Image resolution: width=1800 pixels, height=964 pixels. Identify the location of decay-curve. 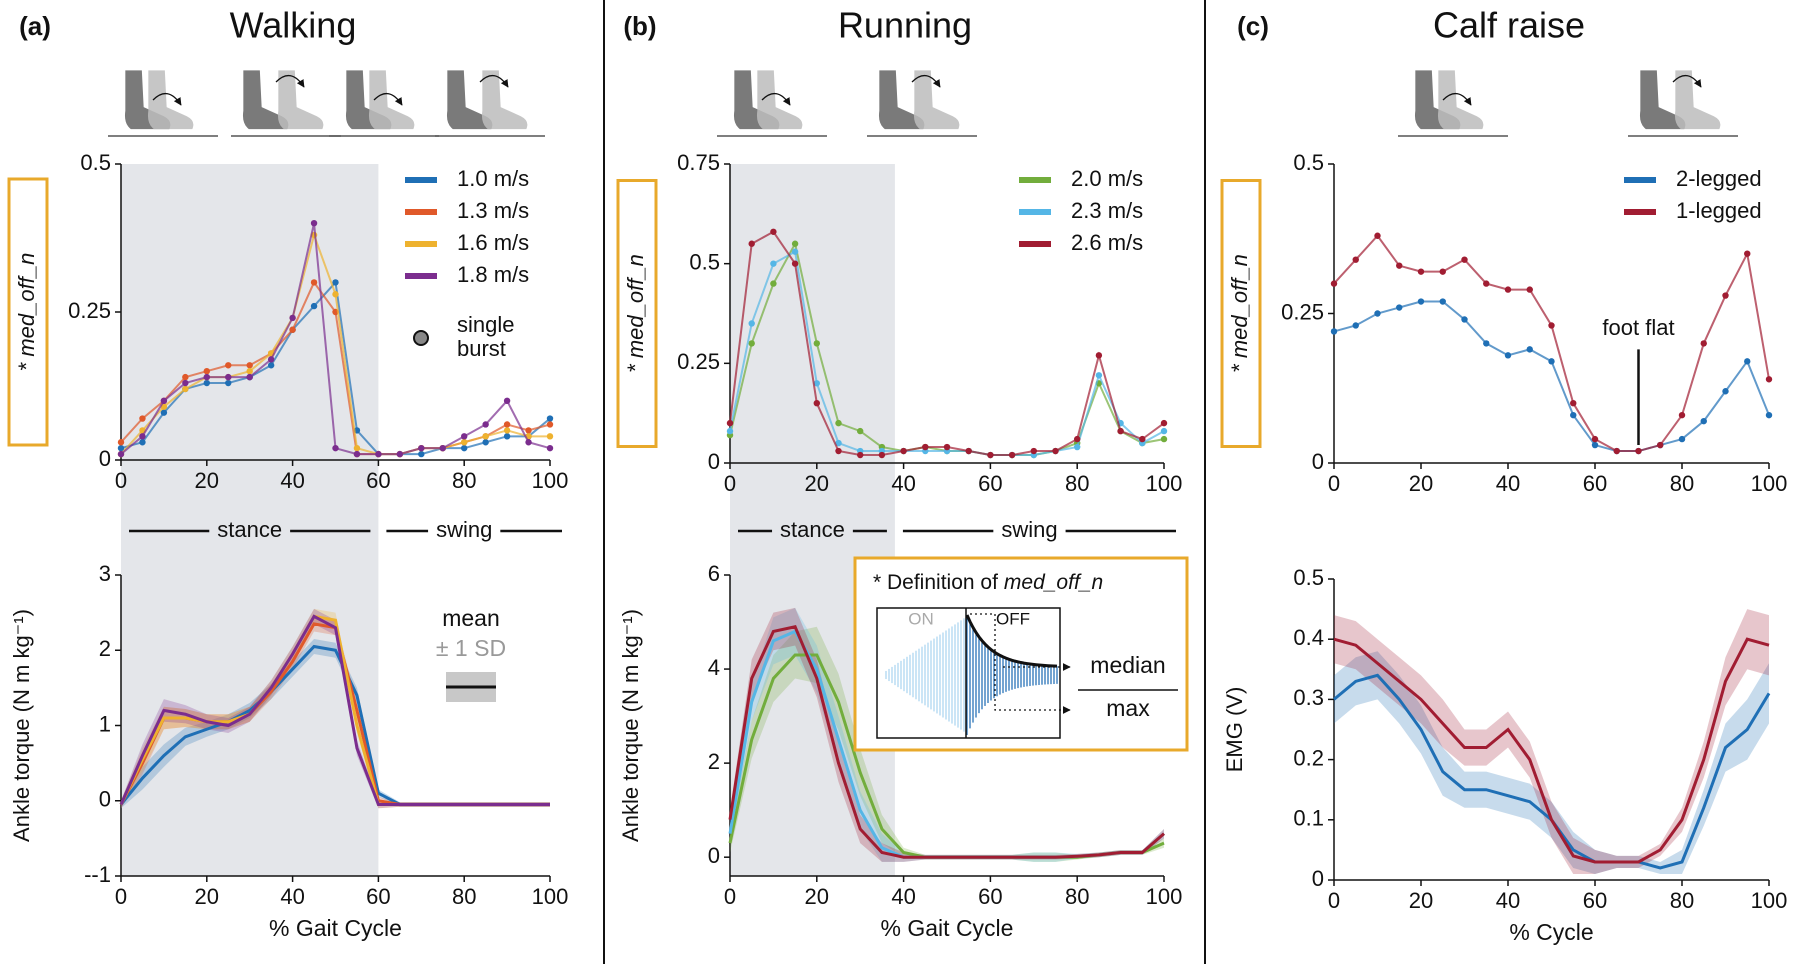
(1011, 641).